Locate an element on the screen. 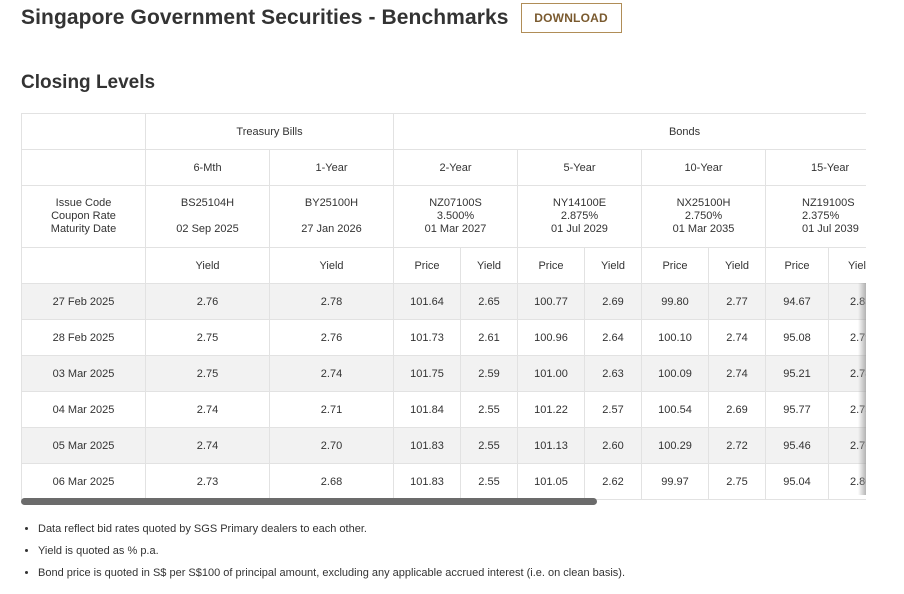 Image resolution: width=904 pixels, height=594 pixels. table-cell: 100.10 is located at coordinates (675, 337).